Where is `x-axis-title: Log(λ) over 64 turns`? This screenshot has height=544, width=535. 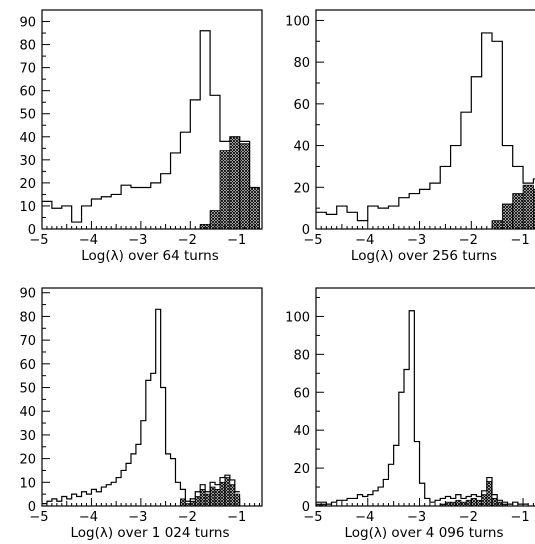
x-axis-title: Log(λ) over 64 turns is located at coordinates (150, 256).